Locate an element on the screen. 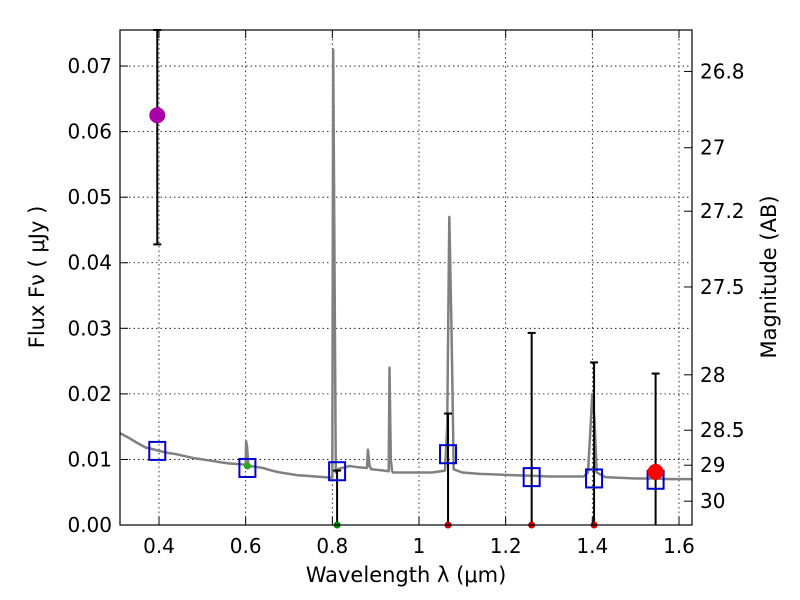 The image size is (800, 600). x-tick-label: 1.4 is located at coordinates (592, 546).